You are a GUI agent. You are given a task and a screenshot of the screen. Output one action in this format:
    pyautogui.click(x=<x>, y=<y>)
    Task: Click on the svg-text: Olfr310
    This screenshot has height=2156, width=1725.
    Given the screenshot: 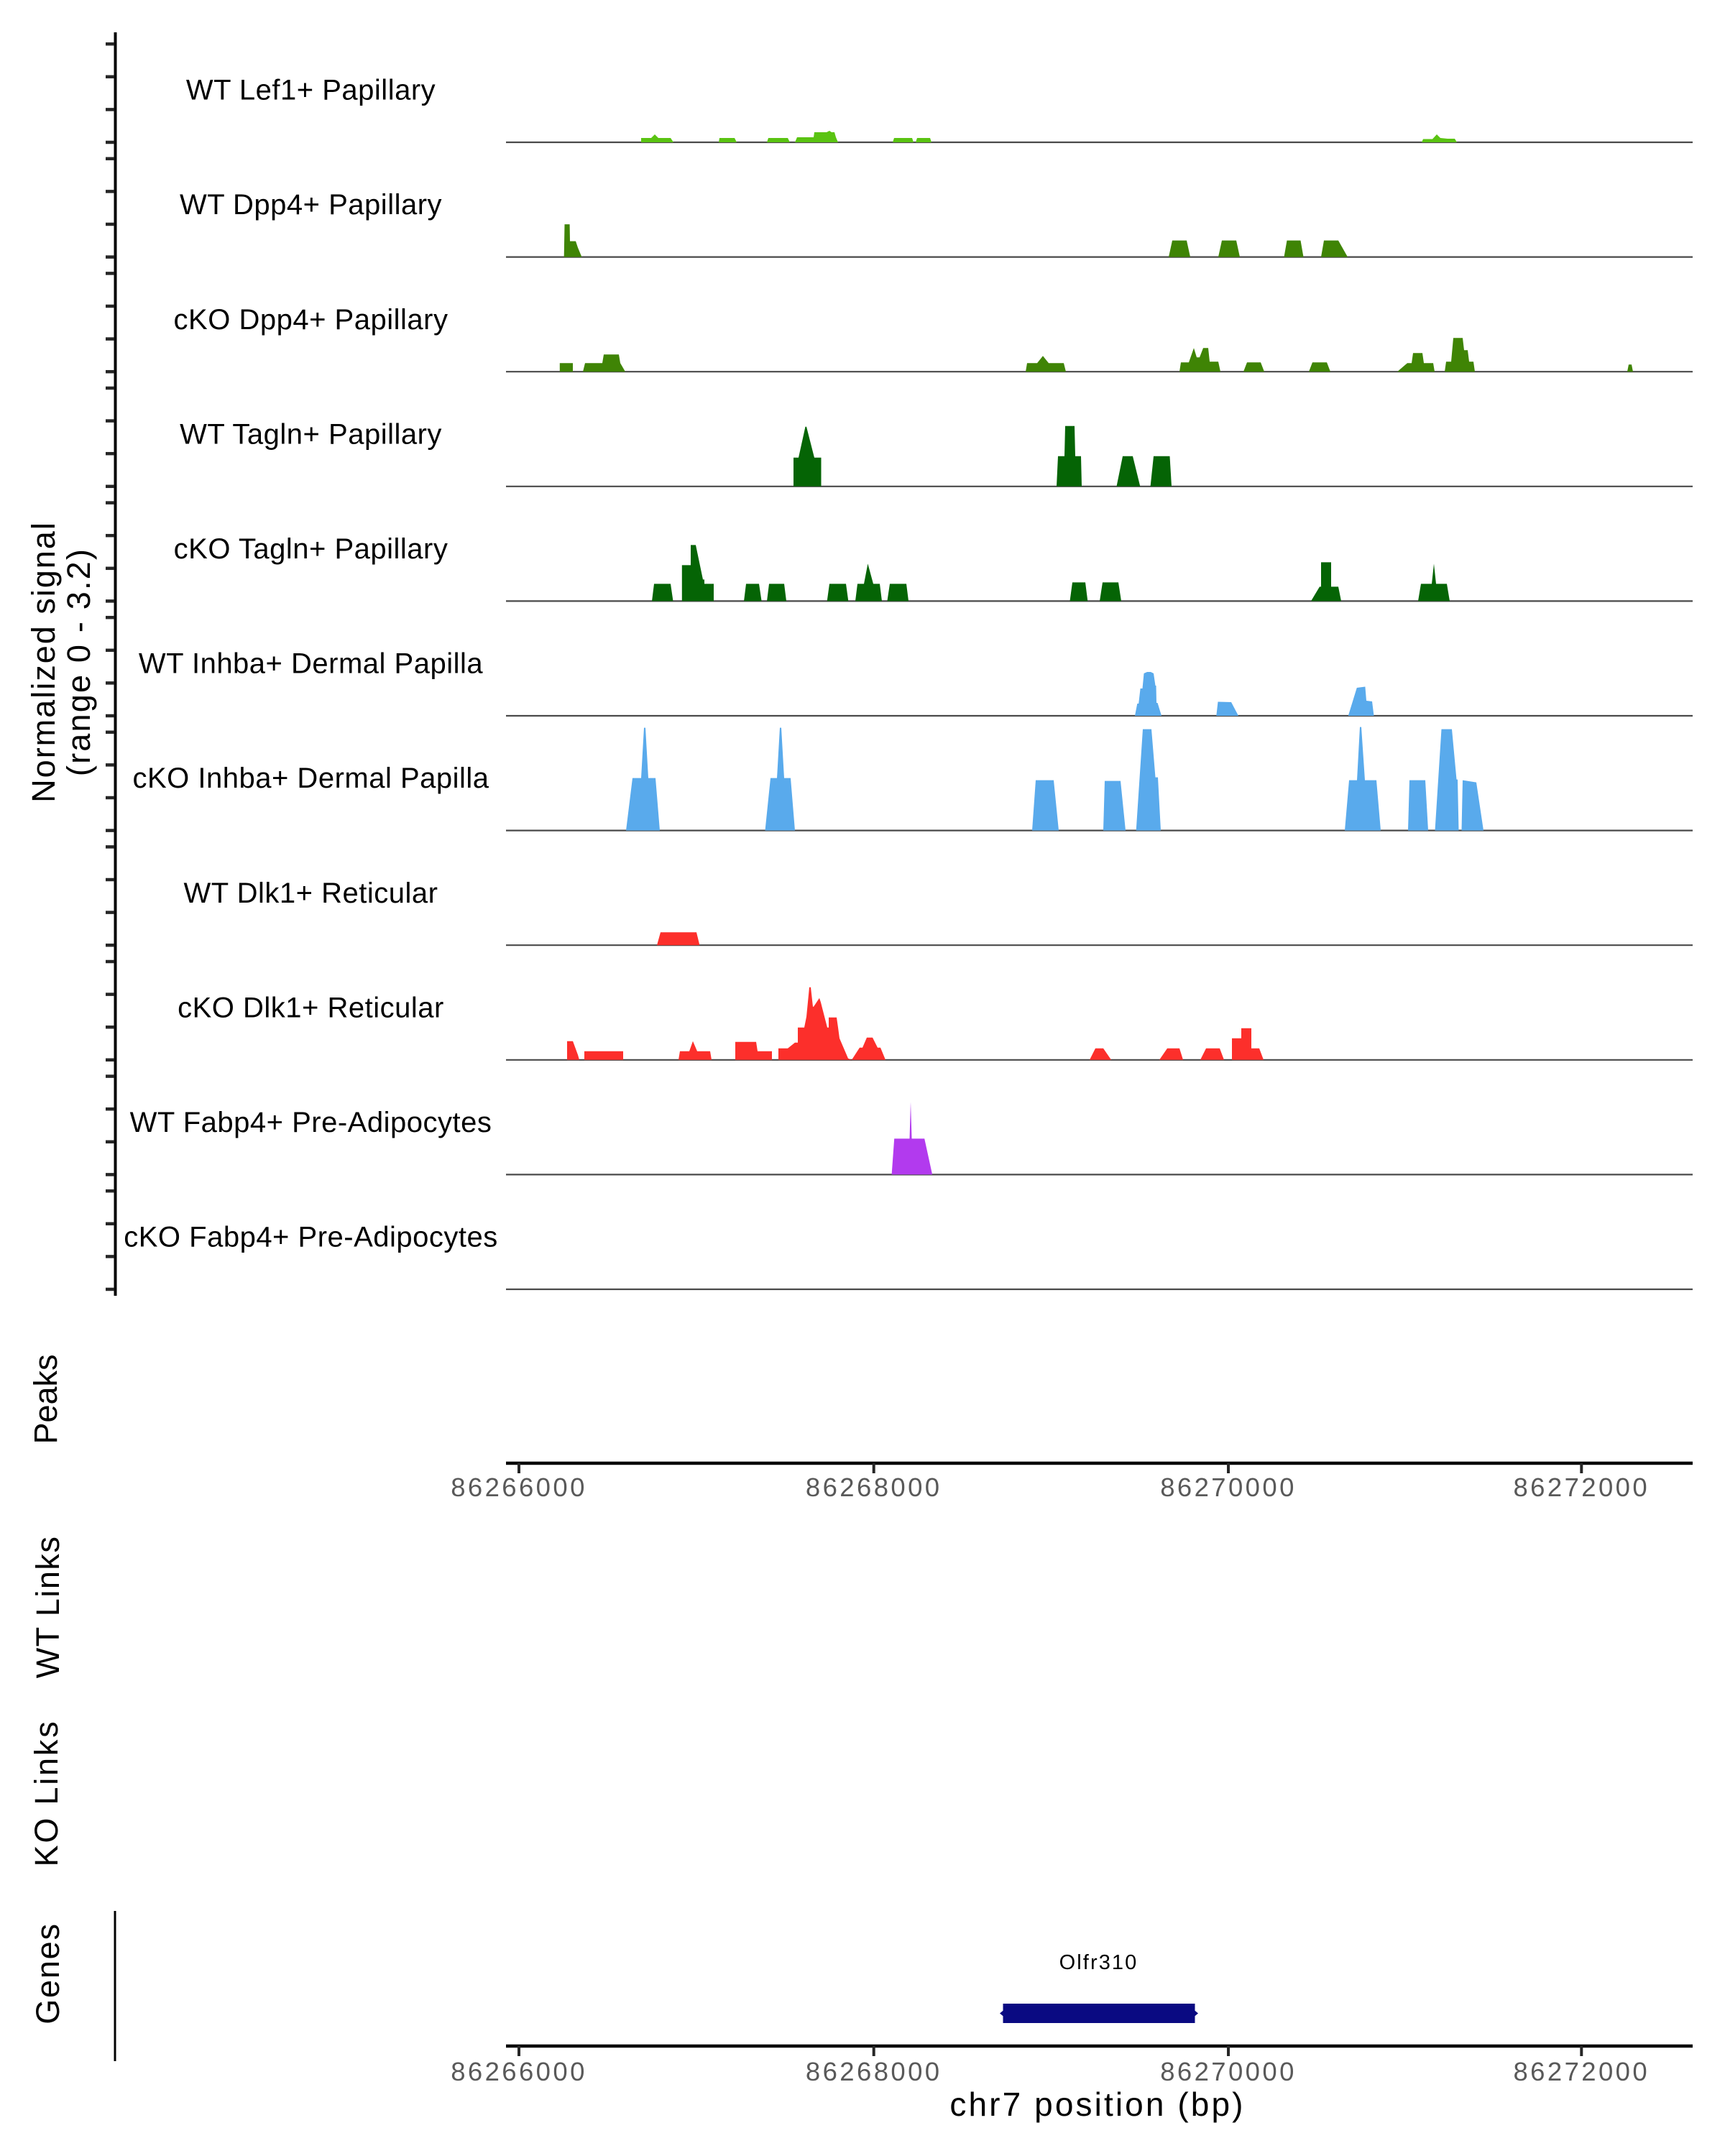 What is the action you would take?
    pyautogui.click(x=1098, y=1963)
    